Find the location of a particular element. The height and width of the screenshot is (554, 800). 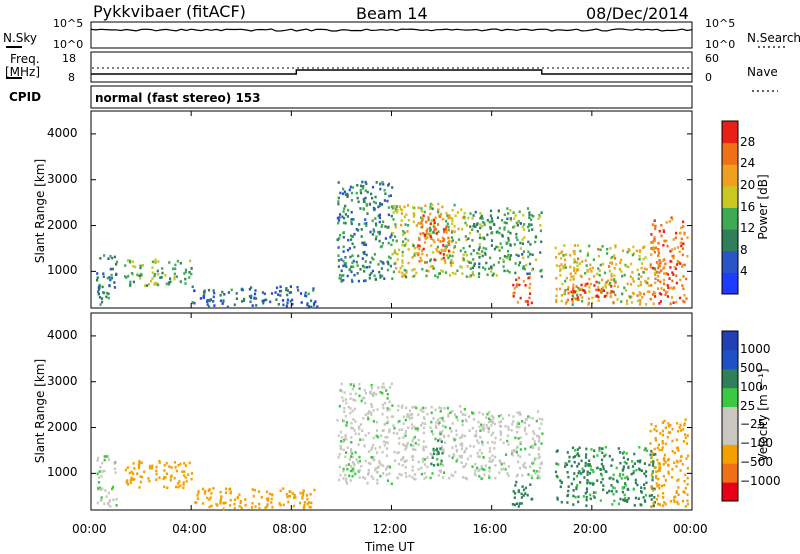

y-tick-label: 1000 is located at coordinates (62, 472).